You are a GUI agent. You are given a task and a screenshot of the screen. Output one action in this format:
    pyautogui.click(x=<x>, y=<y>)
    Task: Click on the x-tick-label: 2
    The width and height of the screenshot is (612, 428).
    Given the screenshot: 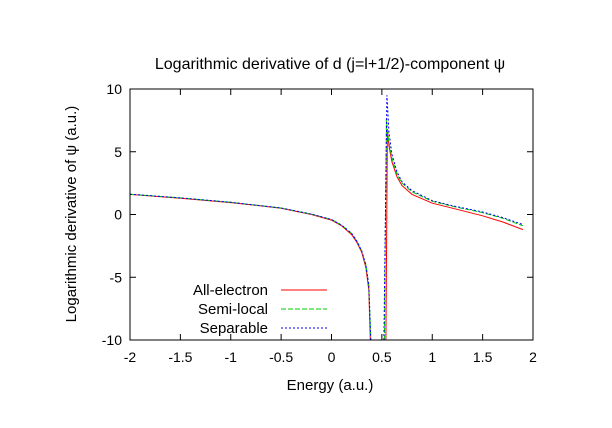 What is the action you would take?
    pyautogui.click(x=533, y=357)
    